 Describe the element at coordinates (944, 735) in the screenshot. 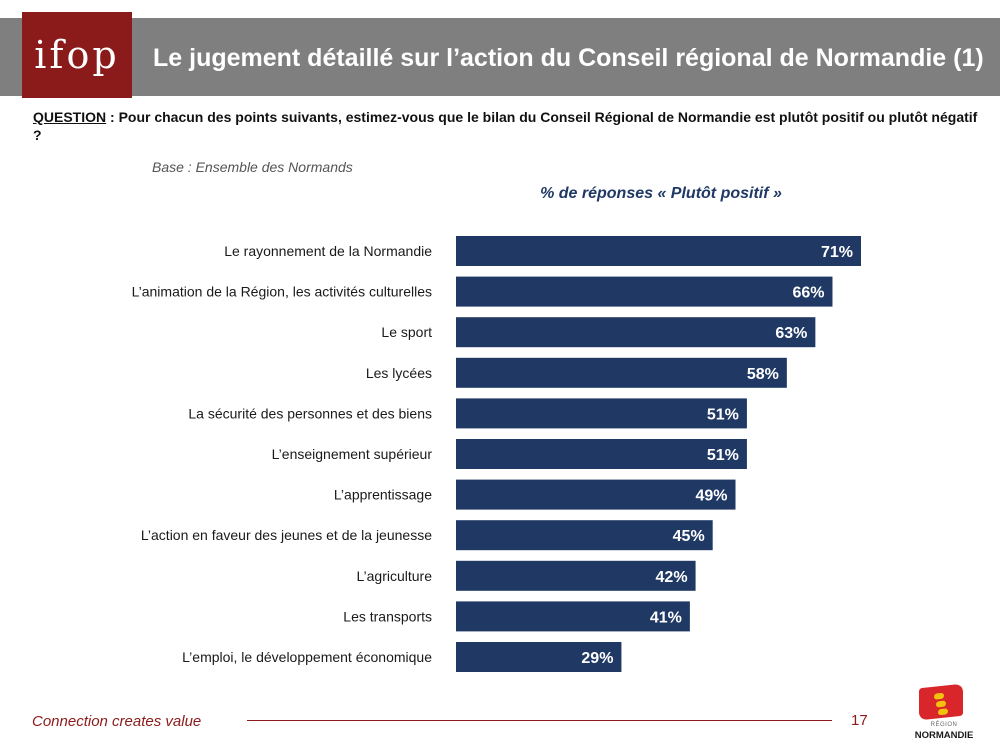

I see `region-name-label: NORMANDIE` at that location.